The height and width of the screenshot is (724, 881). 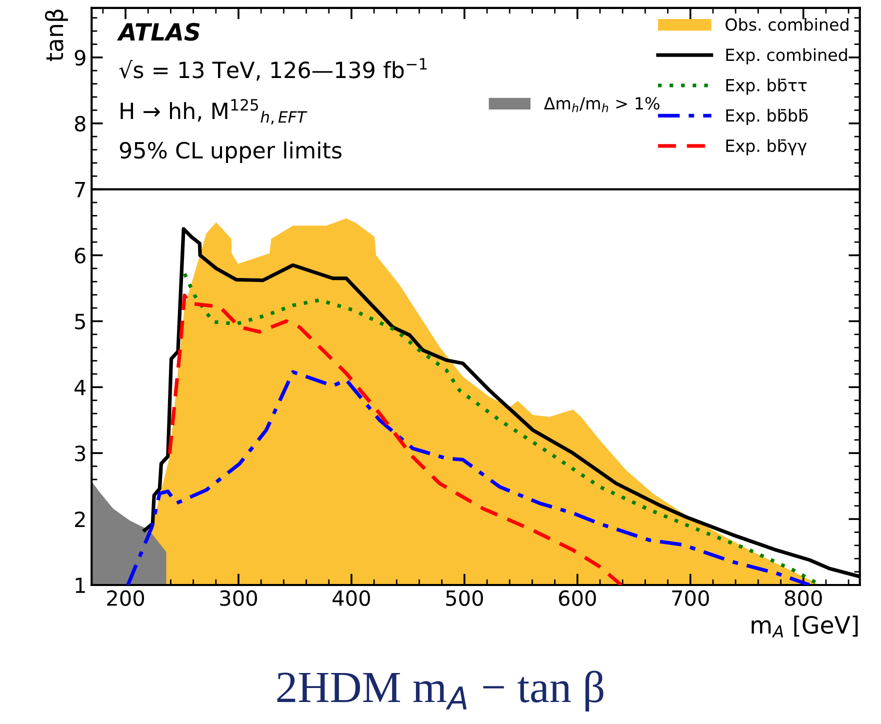 I want to click on legend-label: Exp. combined, so click(x=786, y=56).